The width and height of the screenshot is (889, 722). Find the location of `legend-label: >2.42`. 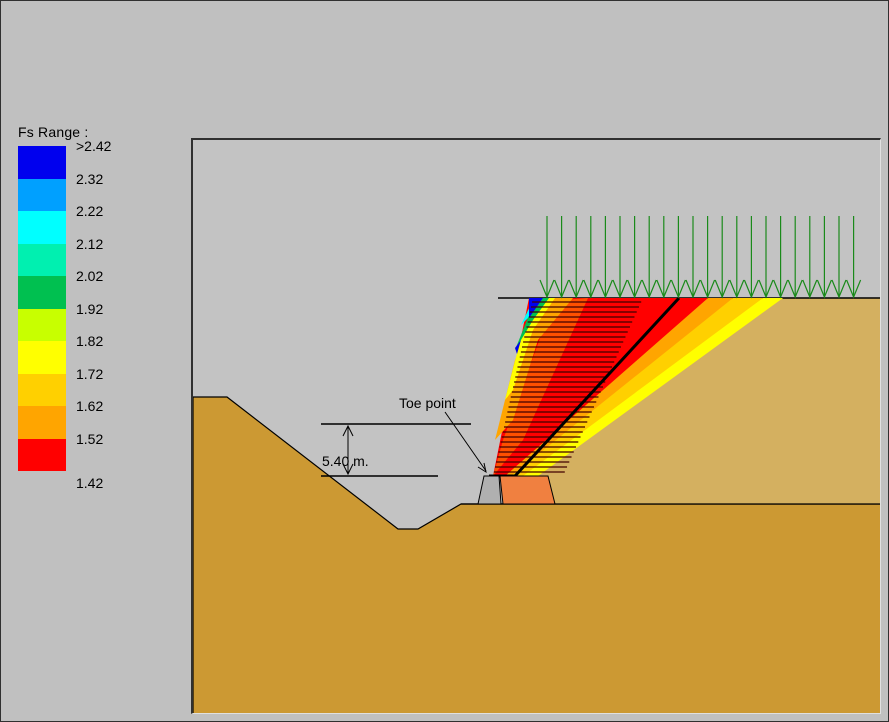

legend-label: >2.42 is located at coordinates (94, 146).